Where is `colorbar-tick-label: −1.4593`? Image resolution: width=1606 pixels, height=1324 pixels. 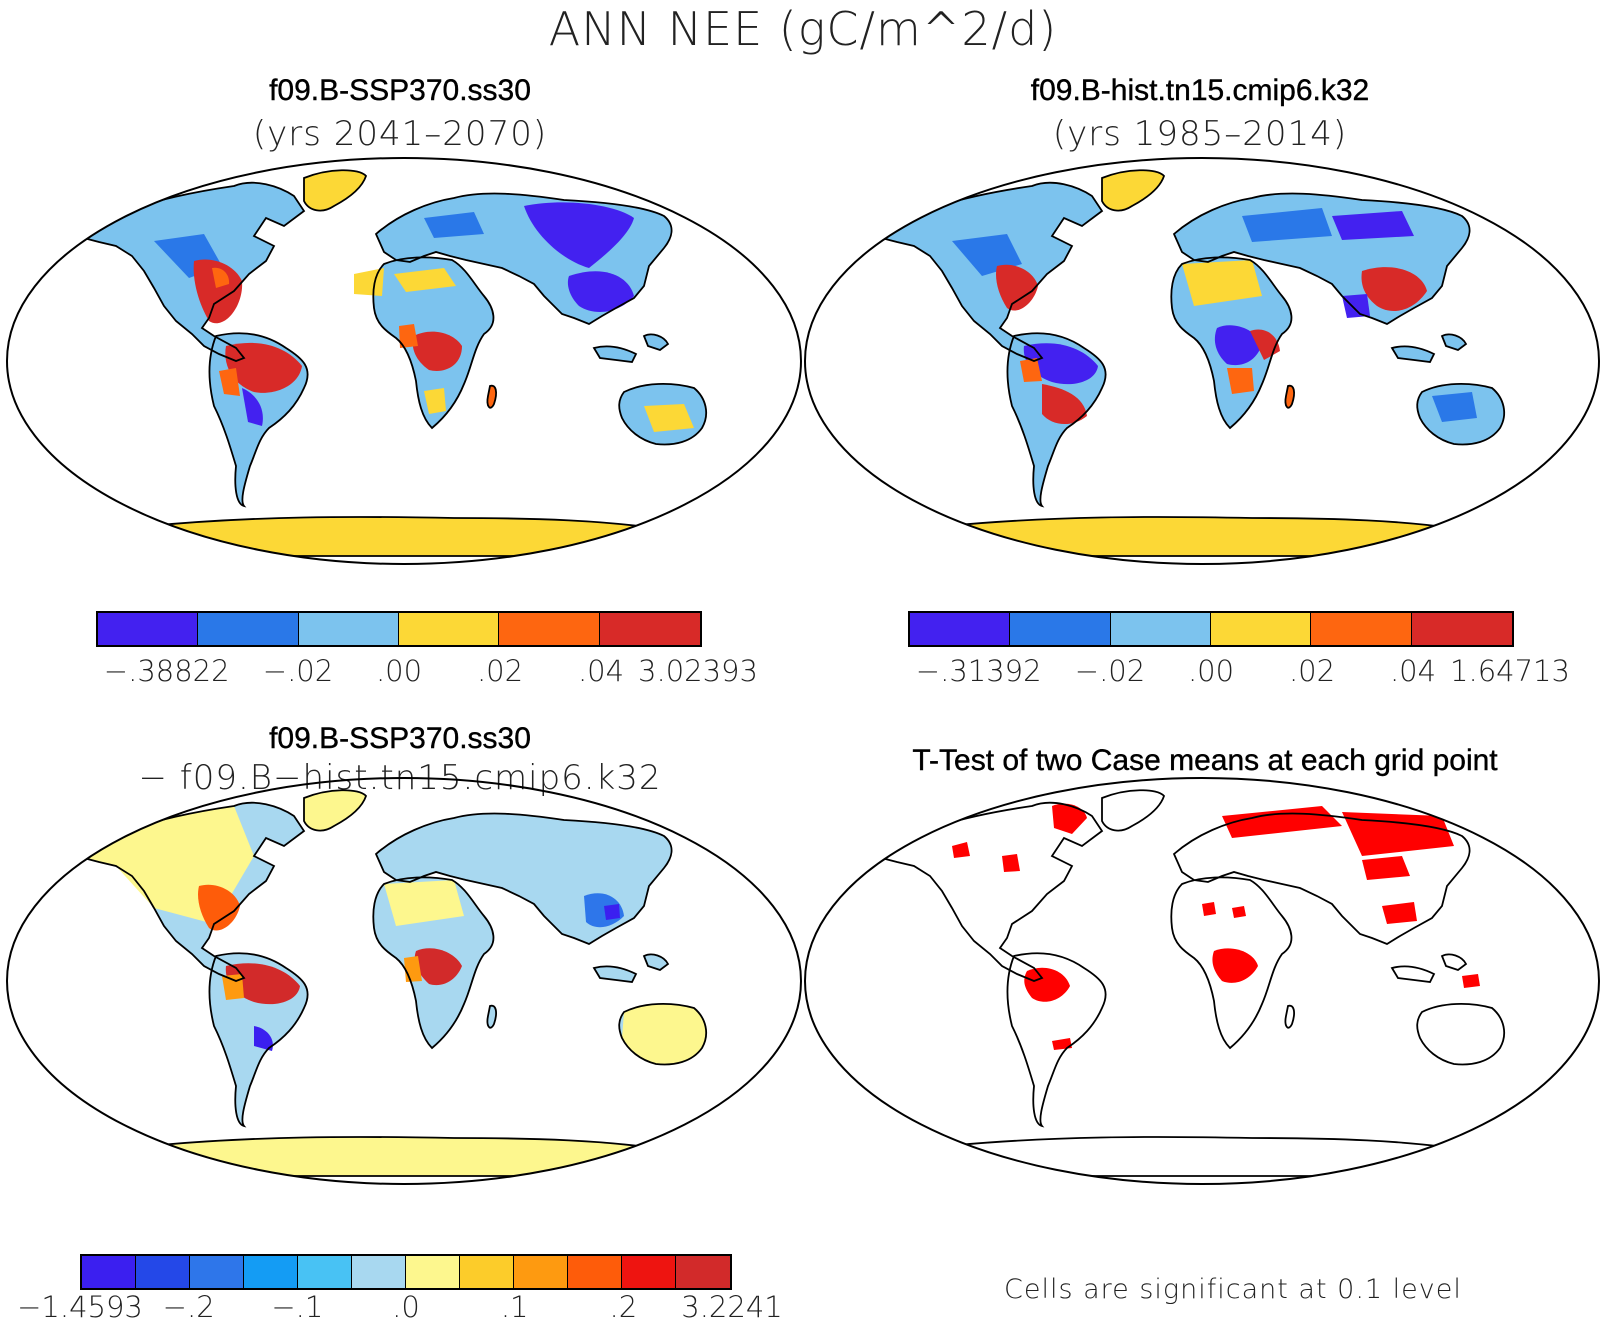 colorbar-tick-label: −1.4593 is located at coordinates (80, 1307).